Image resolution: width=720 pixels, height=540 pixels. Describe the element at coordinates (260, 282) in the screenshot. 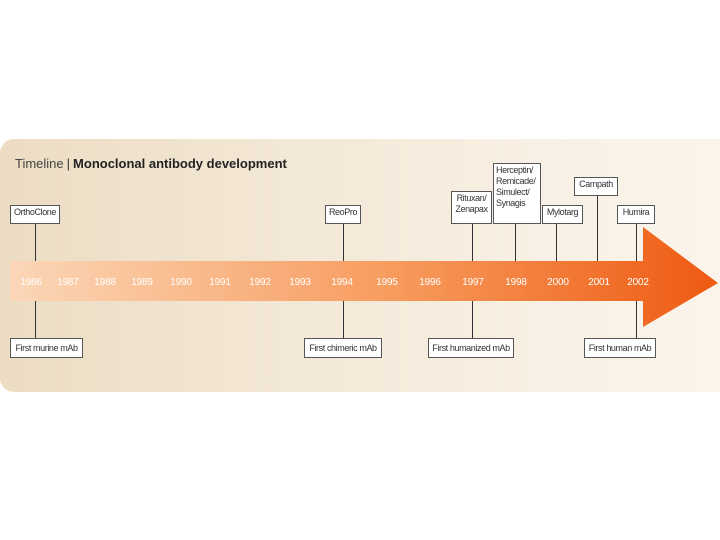

I see `year-label: 1992` at that location.